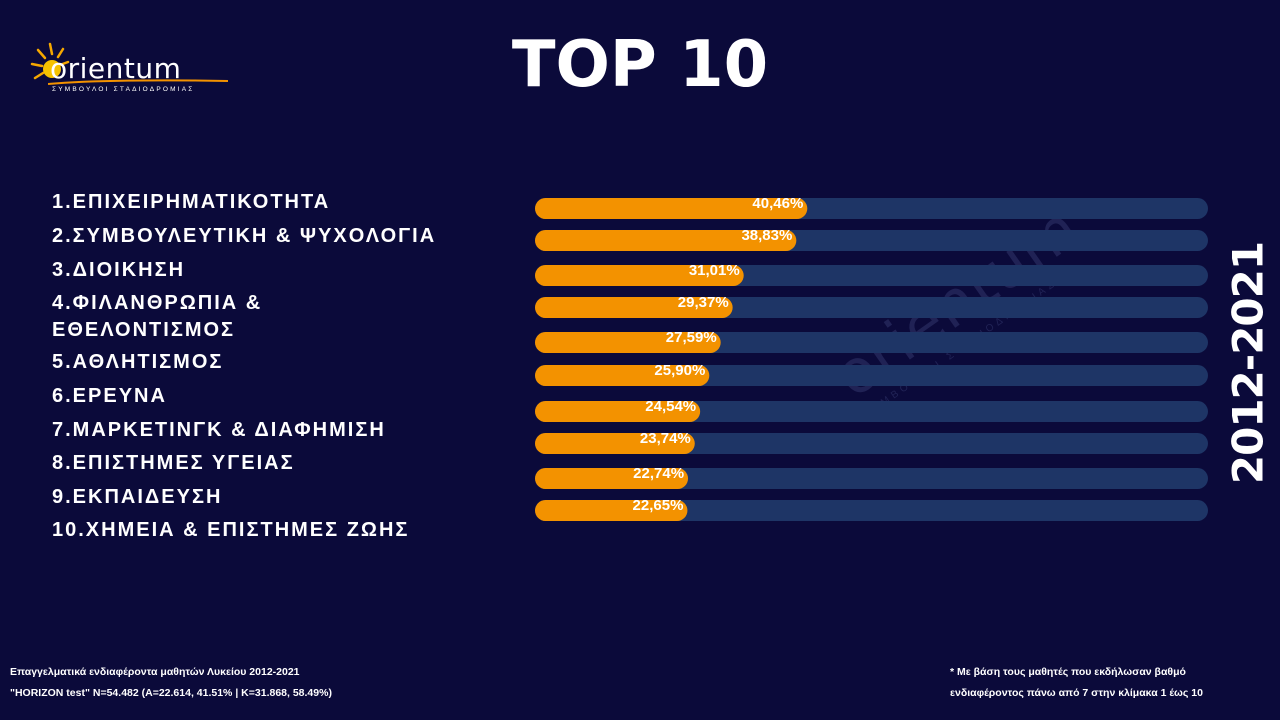 This screenshot has width=1280, height=720. I want to click on year-range-label: 2012-2021, so click(1236, 363).